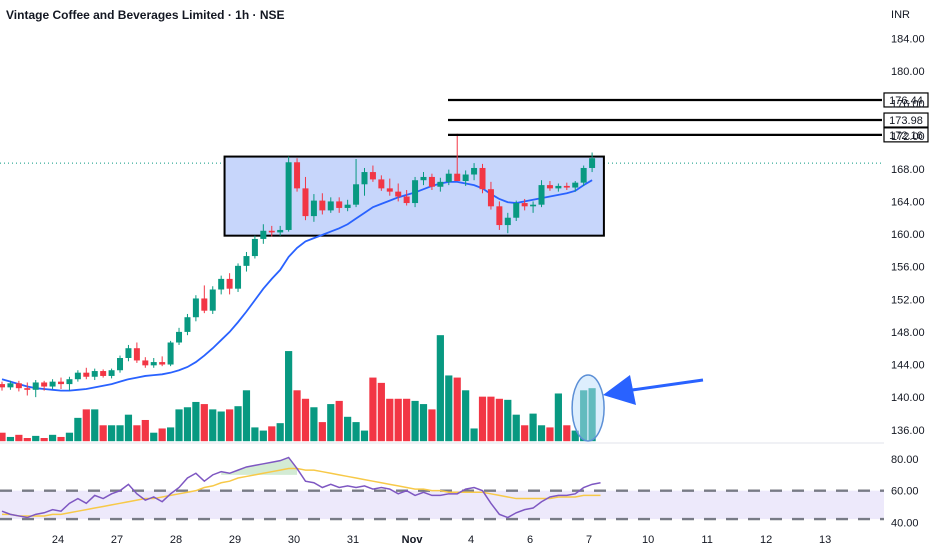 This screenshot has width=932, height=550. What do you see at coordinates (908, 170) in the screenshot?
I see `price-tick-label: 168.00` at bounding box center [908, 170].